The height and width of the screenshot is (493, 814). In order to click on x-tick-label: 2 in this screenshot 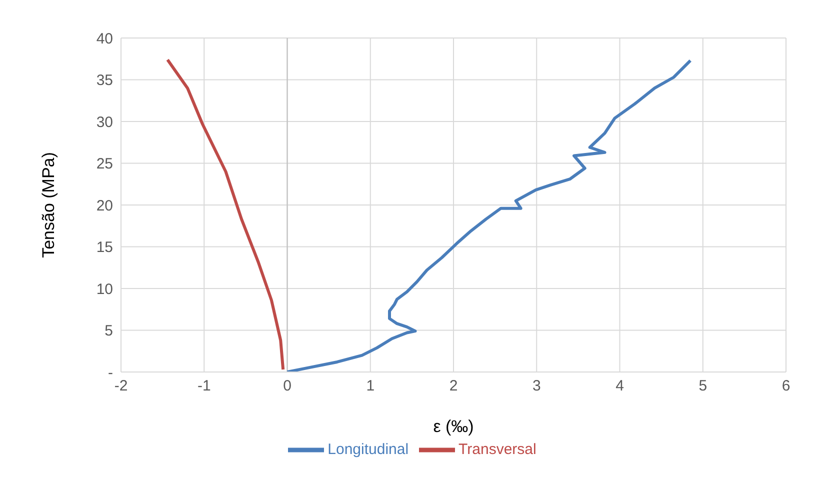, I will do `click(453, 386)`.